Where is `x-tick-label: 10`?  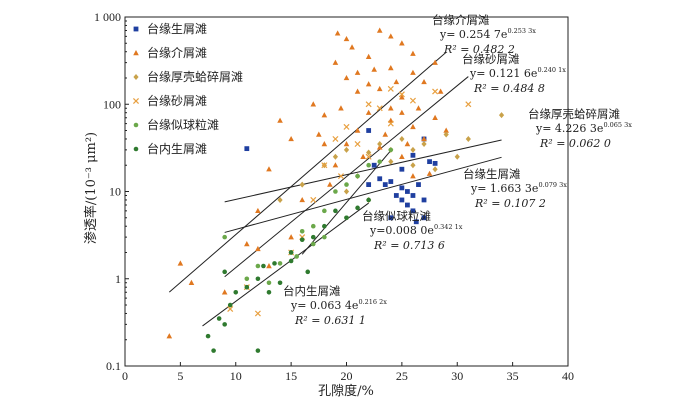 x-tick-label: 10 is located at coordinates (236, 376).